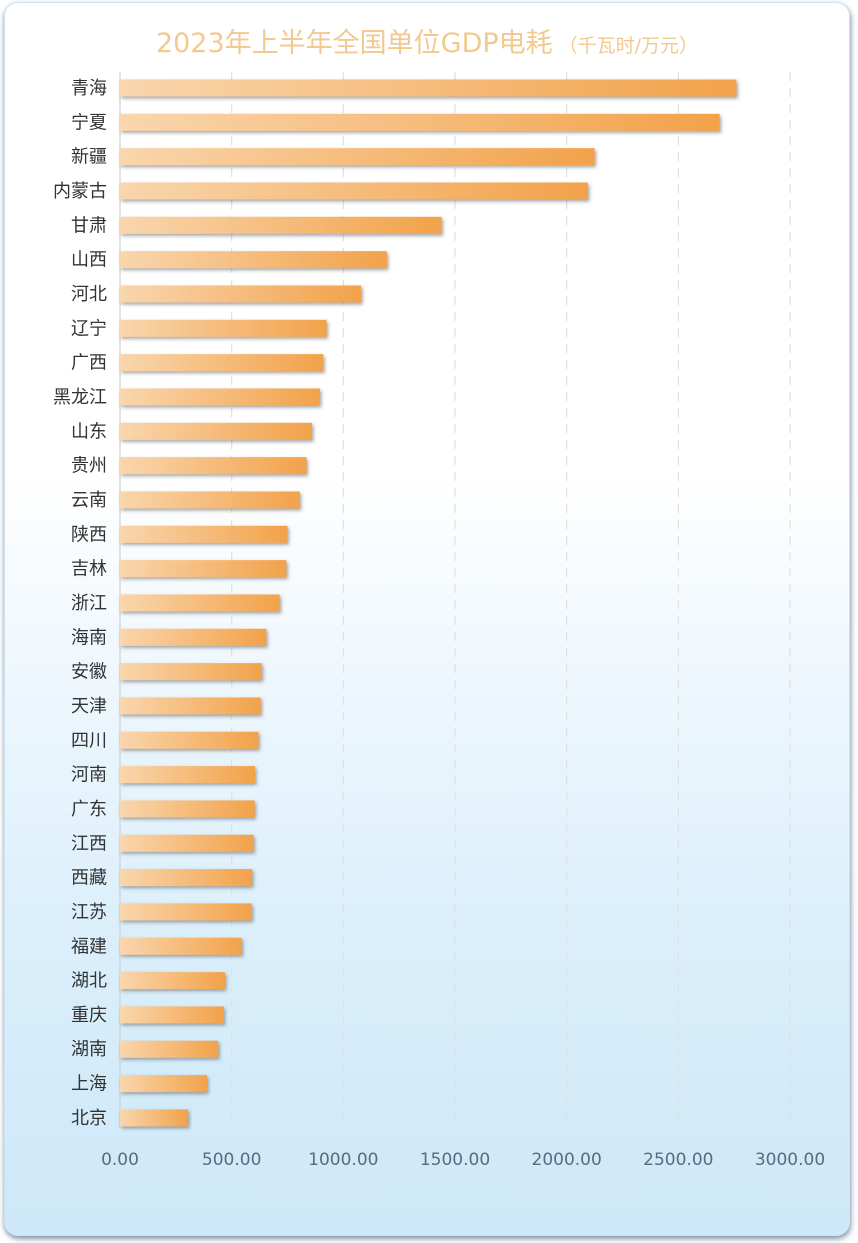  What do you see at coordinates (89, 260) in the screenshot?
I see `category-label: 山西` at bounding box center [89, 260].